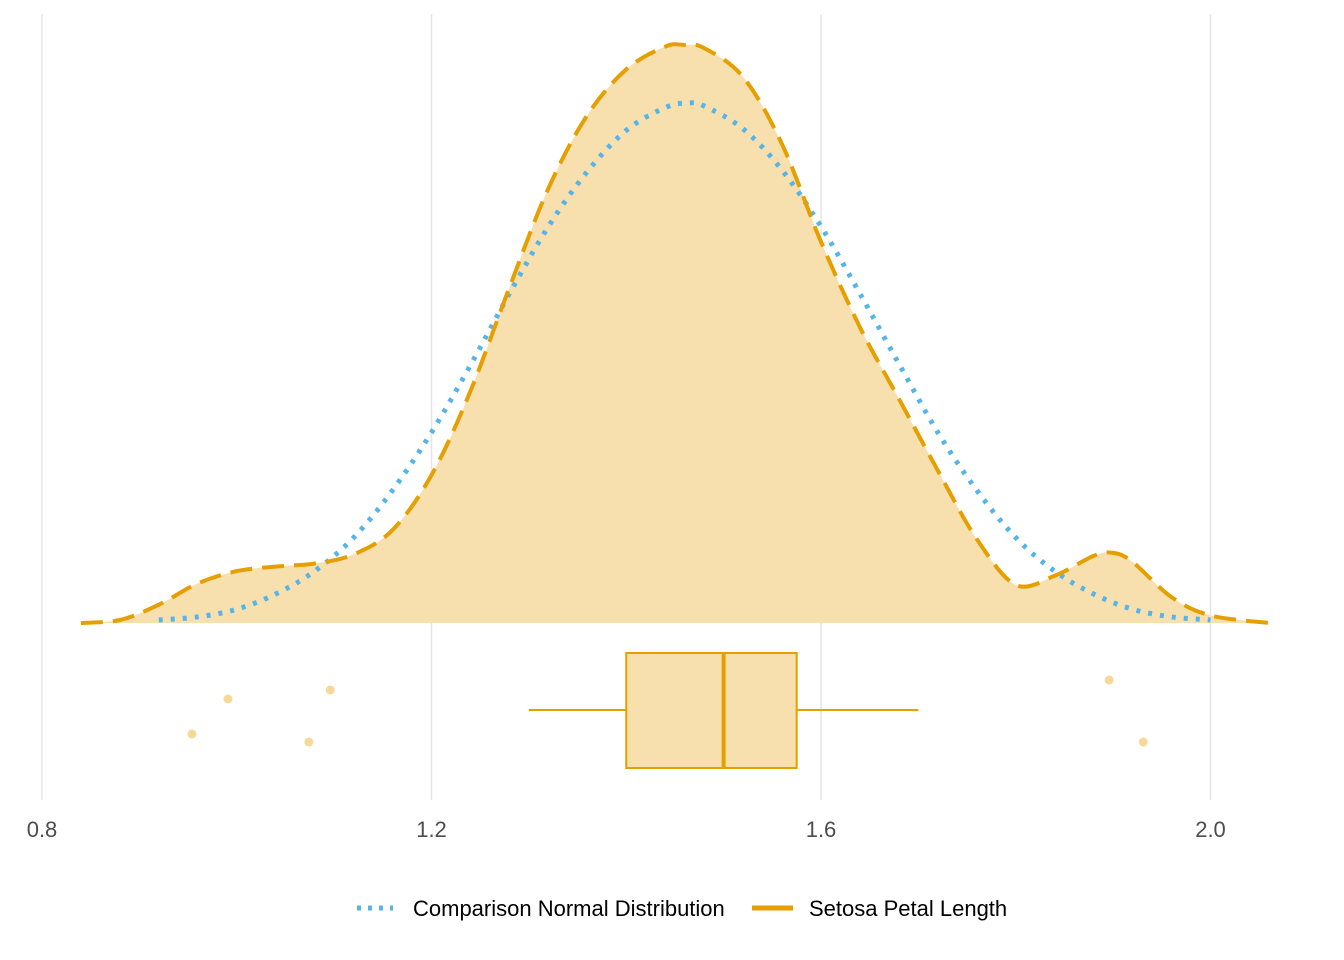 This screenshot has width=1344, height=960. Describe the element at coordinates (908, 908) in the screenshot. I see `legend-label-setosa: Setosa Petal Length` at that location.